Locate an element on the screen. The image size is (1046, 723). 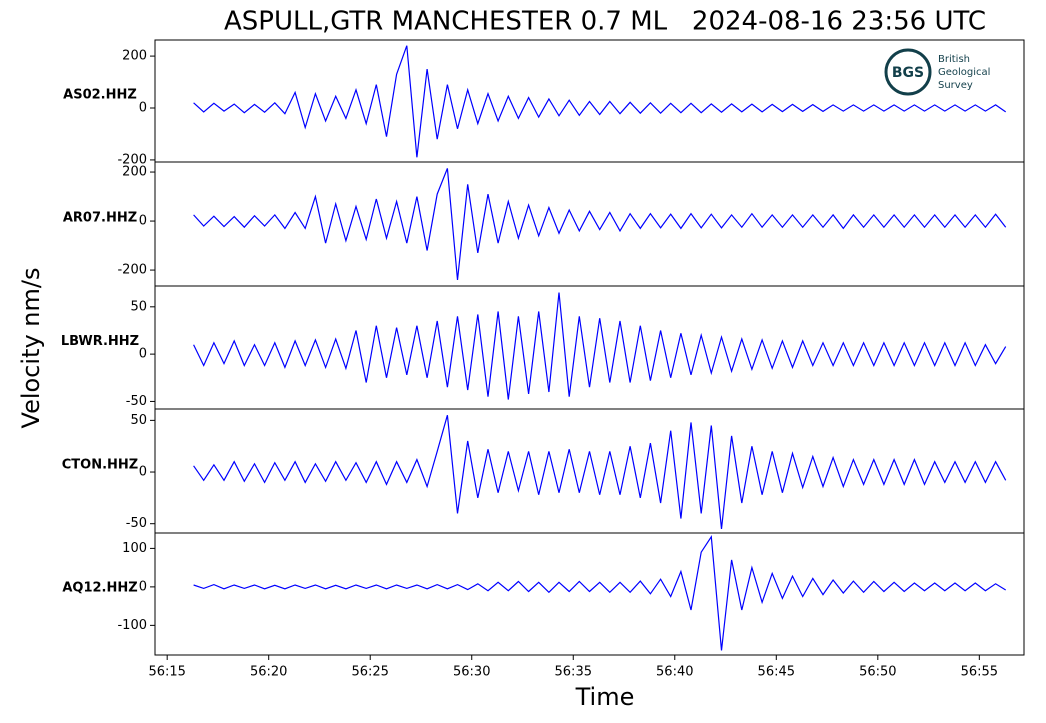
y-tick-label: 100 is located at coordinates (134, 548).